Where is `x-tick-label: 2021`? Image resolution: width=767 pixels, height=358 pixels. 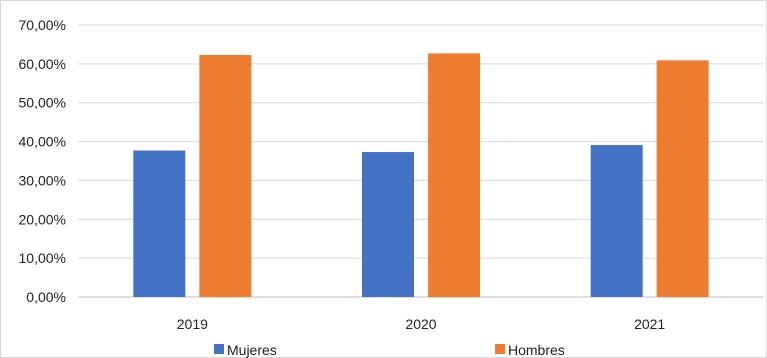
x-tick-label: 2021 is located at coordinates (649, 324).